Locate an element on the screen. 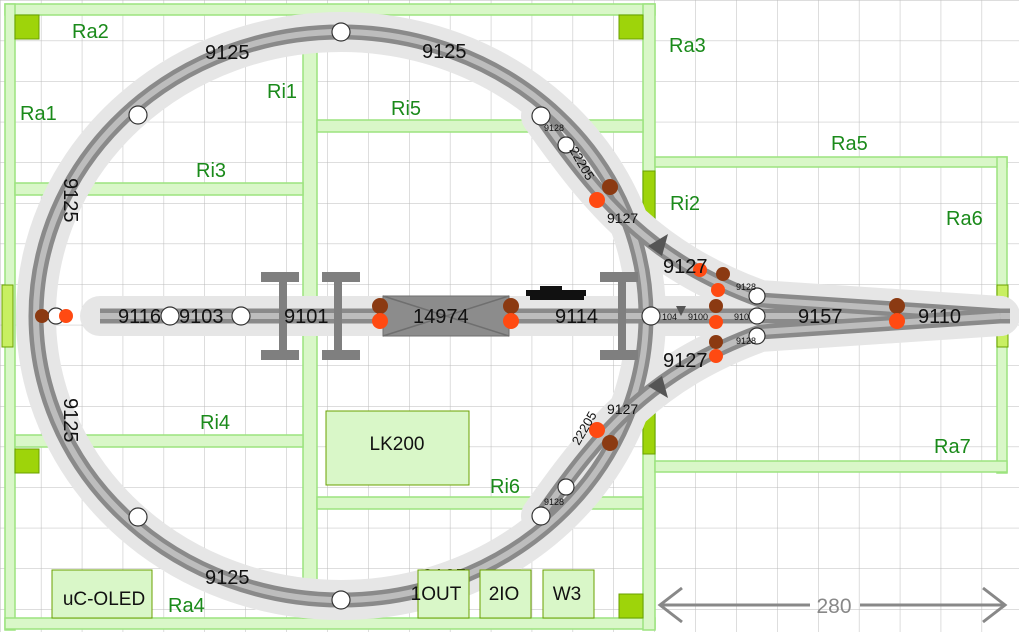  label-ra3: Ra3 is located at coordinates (687, 46).